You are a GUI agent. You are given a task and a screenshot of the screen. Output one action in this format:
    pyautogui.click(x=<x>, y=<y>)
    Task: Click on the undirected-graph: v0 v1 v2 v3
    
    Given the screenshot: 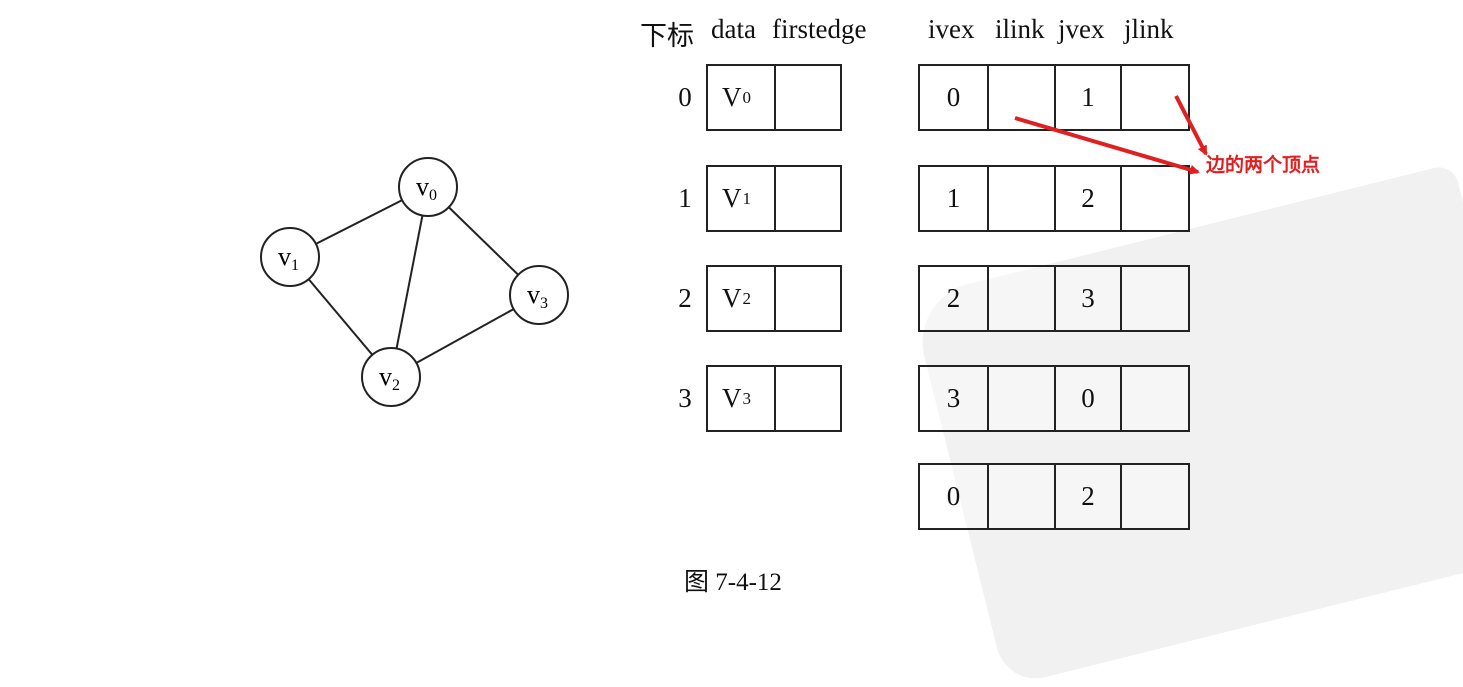 What is the action you would take?
    pyautogui.click(x=414, y=282)
    